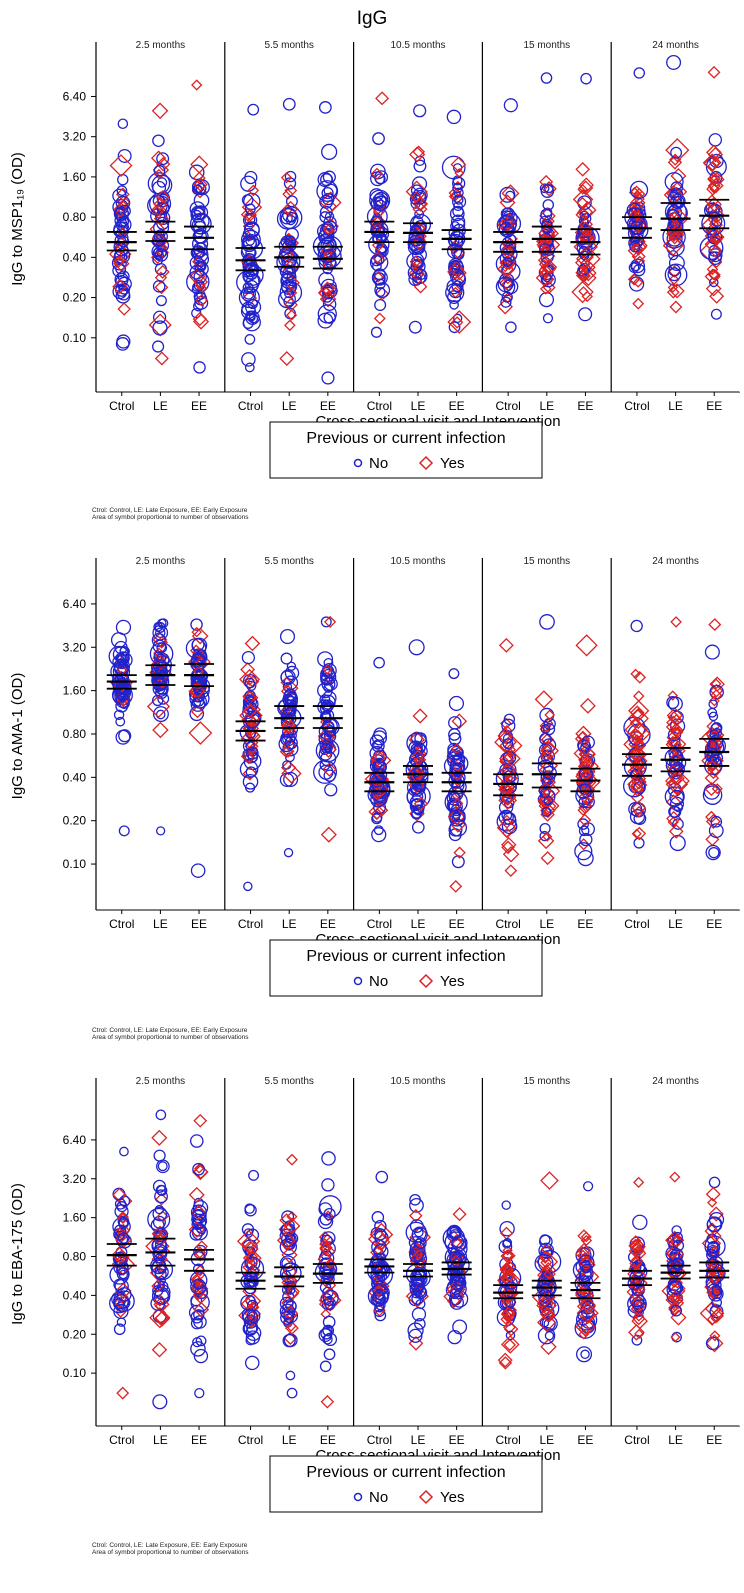 This screenshot has width=744, height=1593. I want to click on panel-title: 24 months, so click(675, 1081).